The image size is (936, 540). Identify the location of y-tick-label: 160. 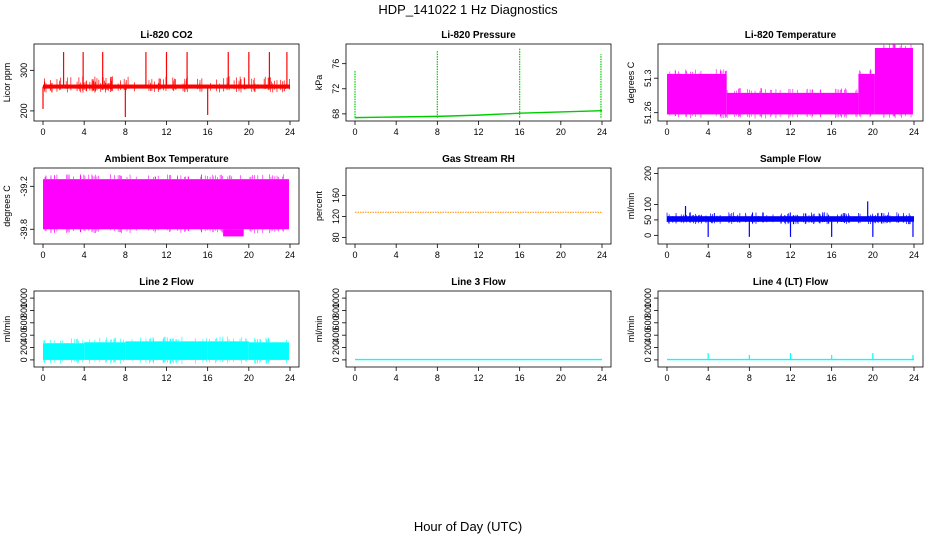
(336, 195).